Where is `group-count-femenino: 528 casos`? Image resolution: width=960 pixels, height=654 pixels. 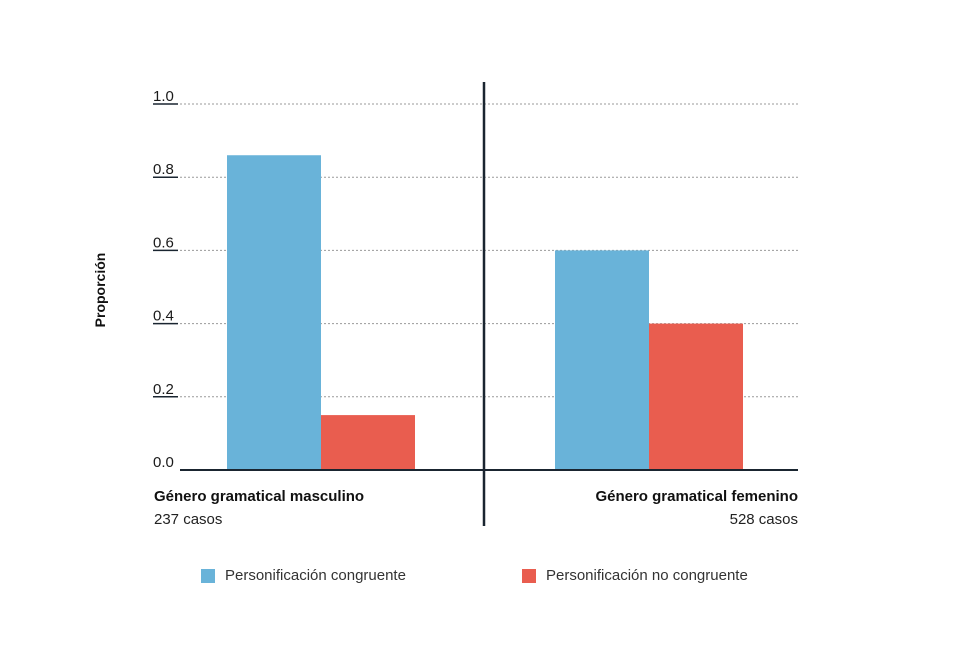 group-count-femenino: 528 casos is located at coordinates (763, 519).